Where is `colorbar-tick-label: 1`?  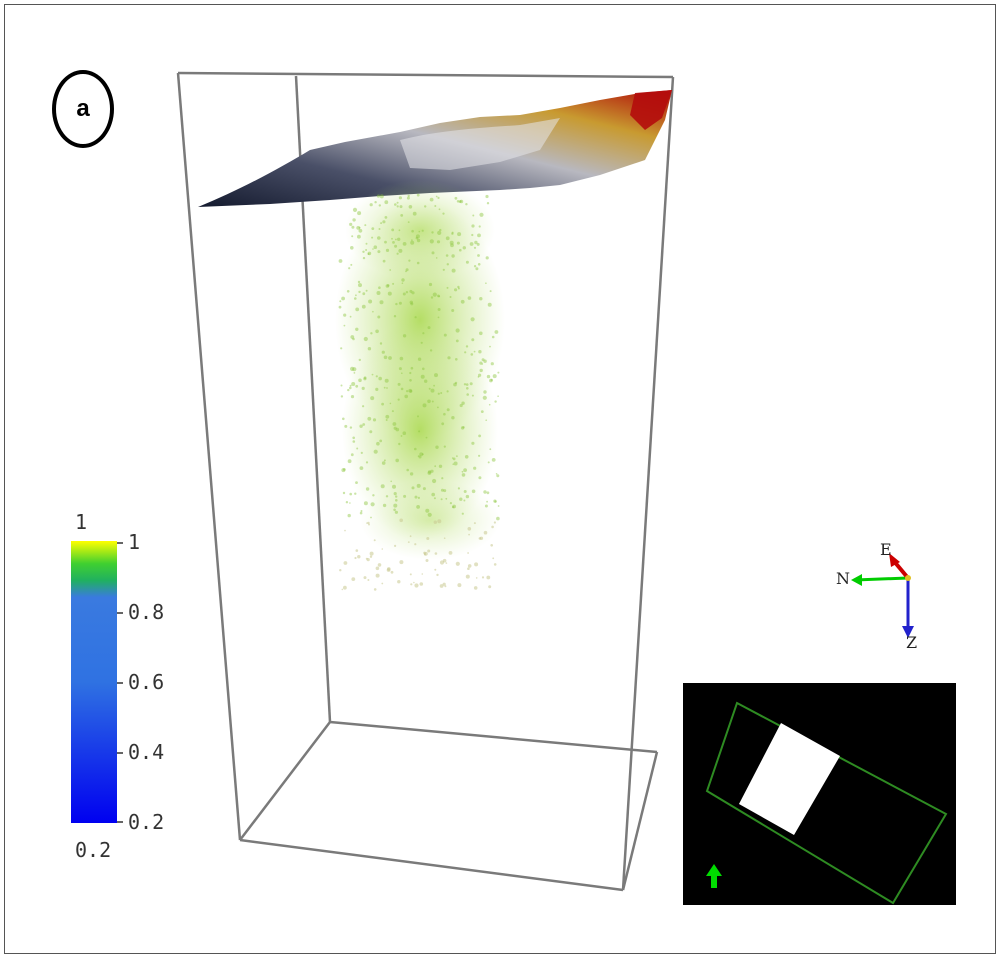 colorbar-tick-label: 1 is located at coordinates (134, 542).